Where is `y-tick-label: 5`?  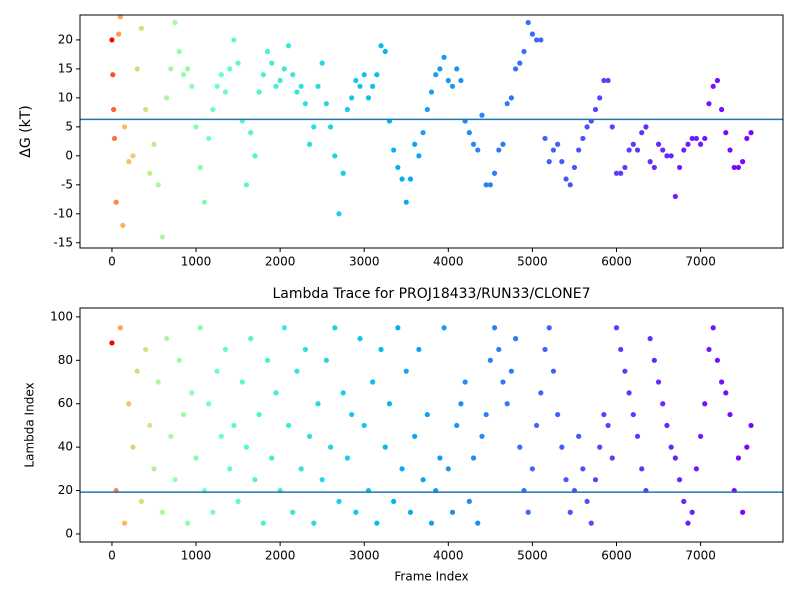
y-tick-label: 5 is located at coordinates (69, 126).